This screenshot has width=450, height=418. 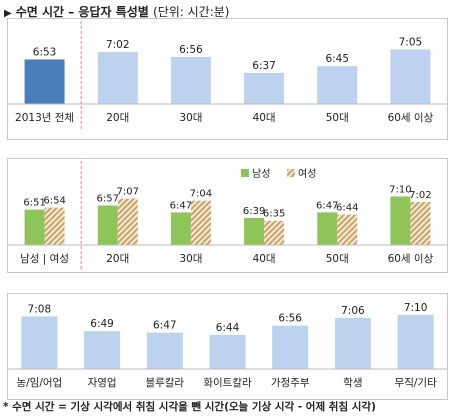 I want to click on data-label: 7:06, so click(x=353, y=311).